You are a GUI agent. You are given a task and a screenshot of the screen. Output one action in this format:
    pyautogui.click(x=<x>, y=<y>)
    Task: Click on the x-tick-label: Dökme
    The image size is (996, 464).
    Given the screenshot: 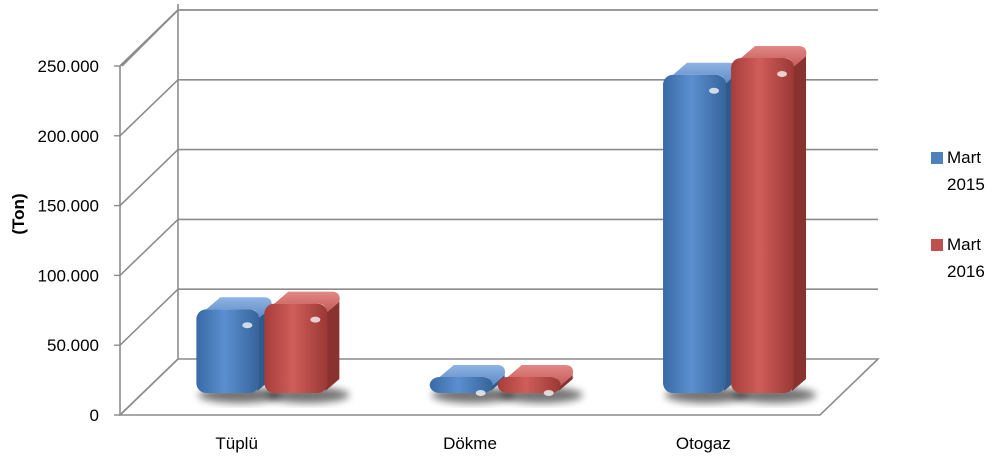 What is the action you would take?
    pyautogui.click(x=470, y=443)
    